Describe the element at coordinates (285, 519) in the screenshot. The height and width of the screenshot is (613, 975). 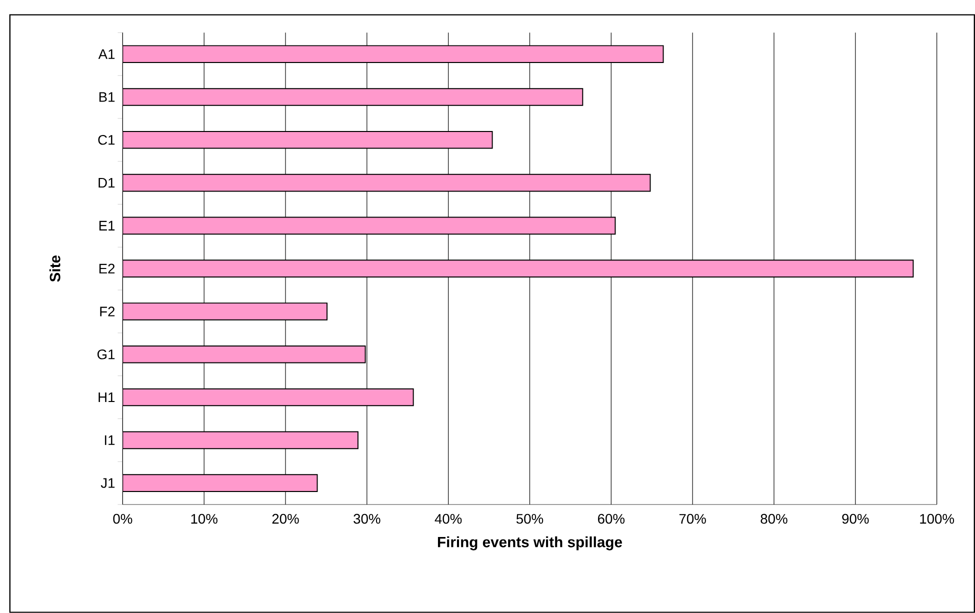
I see `x-tick-label: 20%` at that location.